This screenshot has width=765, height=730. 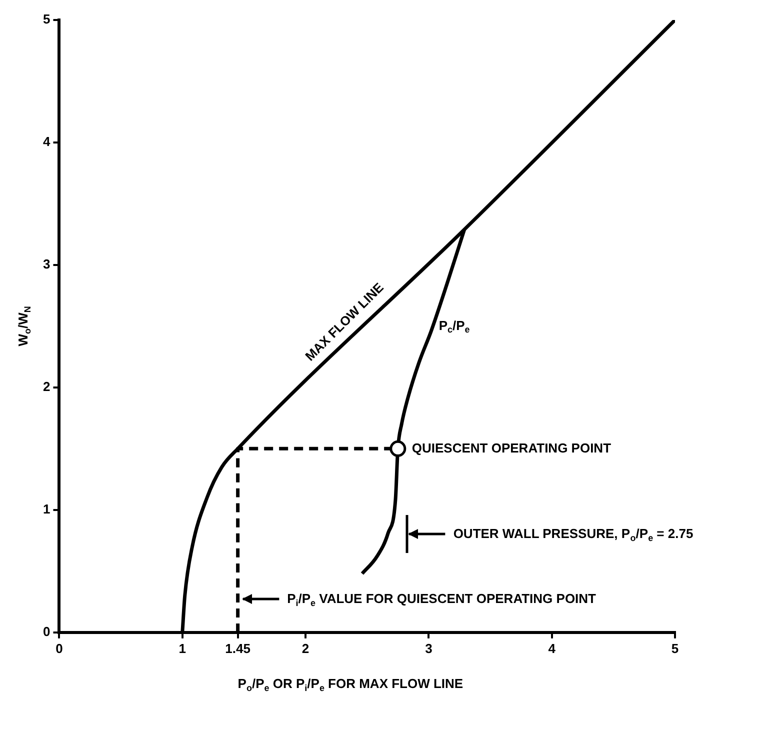 What do you see at coordinates (46, 142) in the screenshot?
I see `y-tick-label: 4` at bounding box center [46, 142].